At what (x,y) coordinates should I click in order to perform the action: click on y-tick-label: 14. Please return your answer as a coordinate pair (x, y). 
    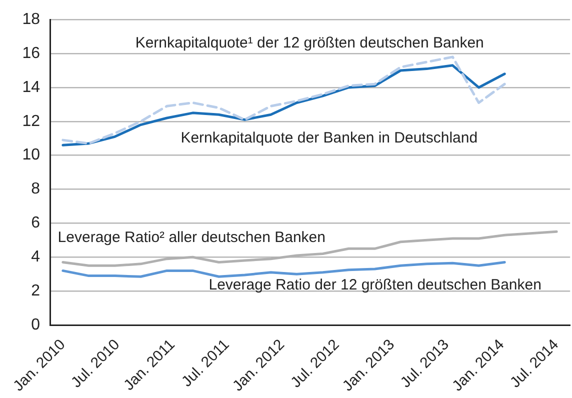
    Looking at the image, I should click on (31, 87).